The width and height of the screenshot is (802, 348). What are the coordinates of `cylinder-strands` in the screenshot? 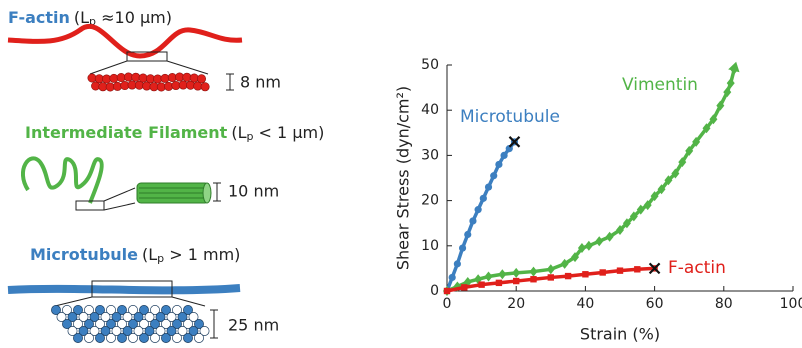 It's located at (173, 193).